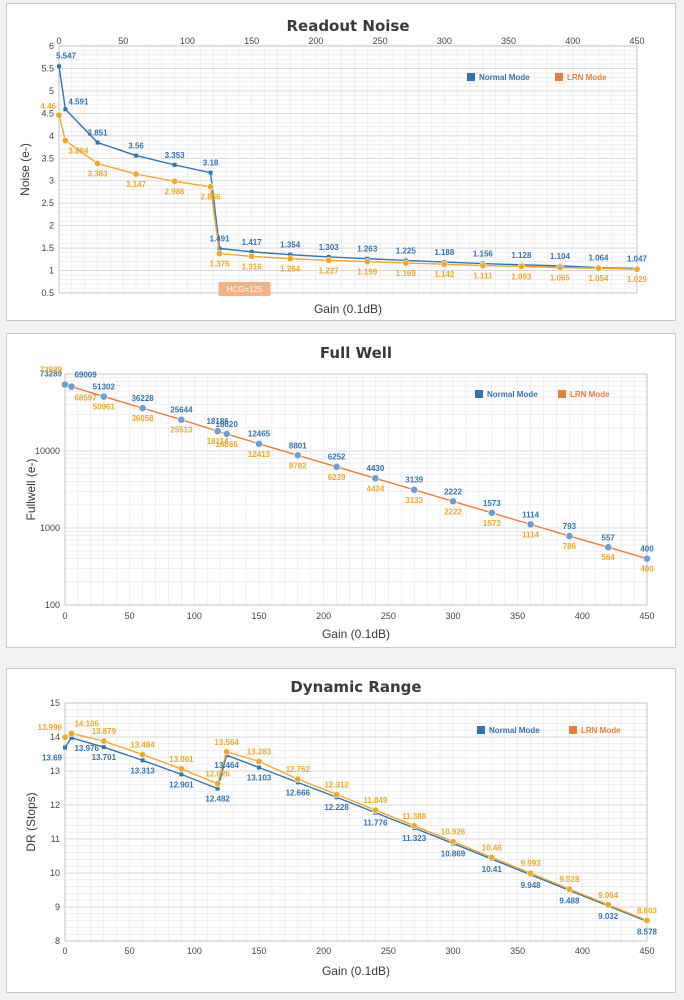 The height and width of the screenshot is (1000, 684). I want to click on lrn-data-label: 16666, so click(227, 444).